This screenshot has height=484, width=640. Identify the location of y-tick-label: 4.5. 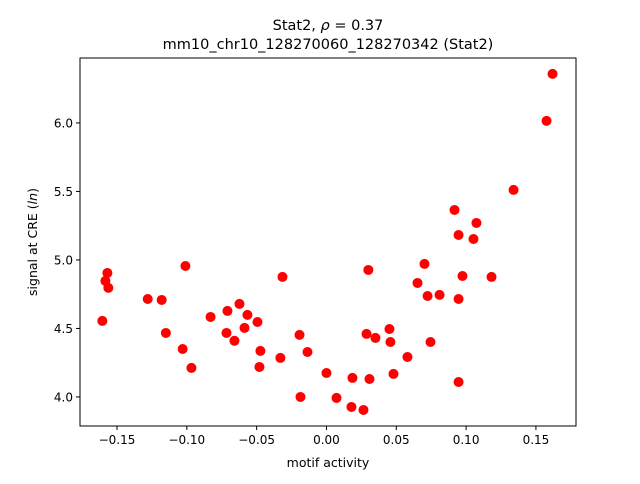
(63, 329).